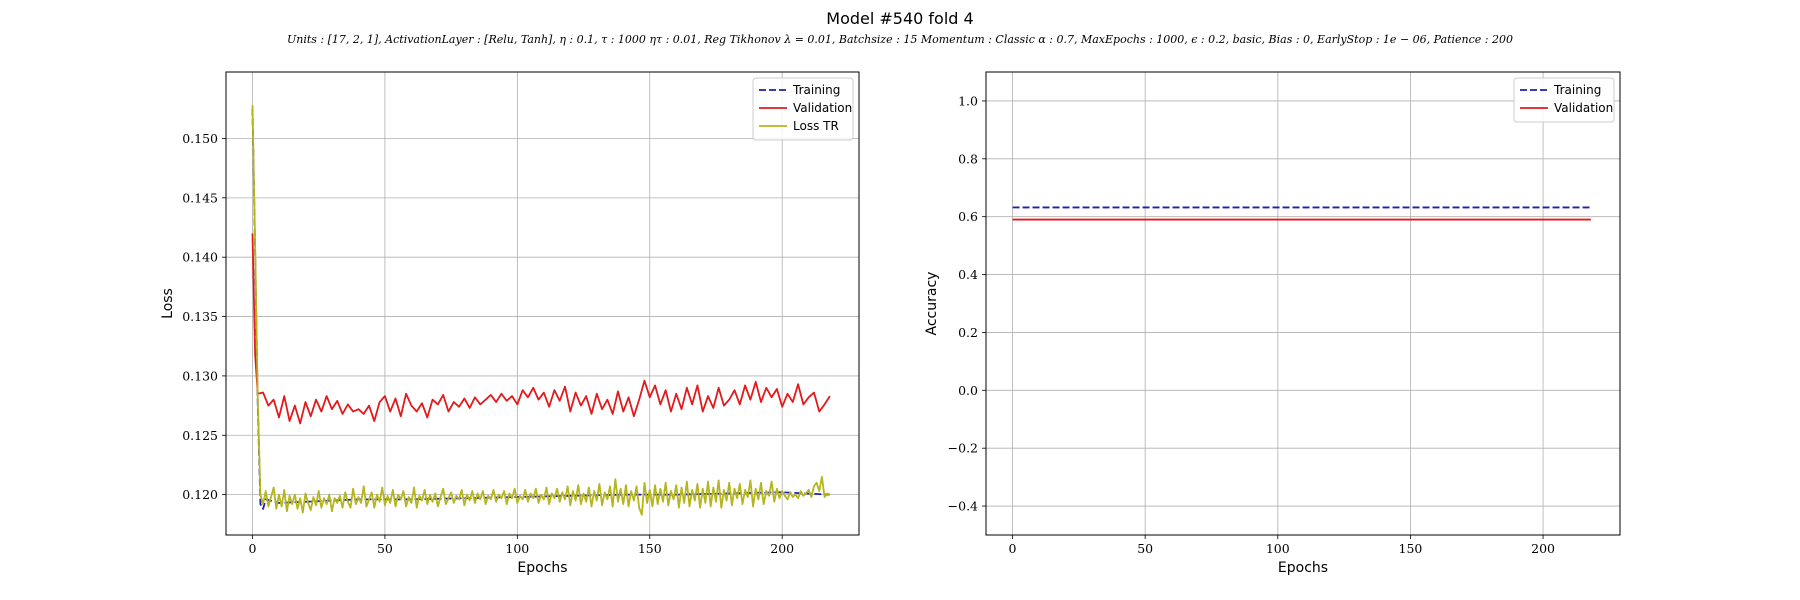 Image resolution: width=1800 pixels, height=600 pixels. I want to click on accuracy-ytick-label: 1.0, so click(968, 100).